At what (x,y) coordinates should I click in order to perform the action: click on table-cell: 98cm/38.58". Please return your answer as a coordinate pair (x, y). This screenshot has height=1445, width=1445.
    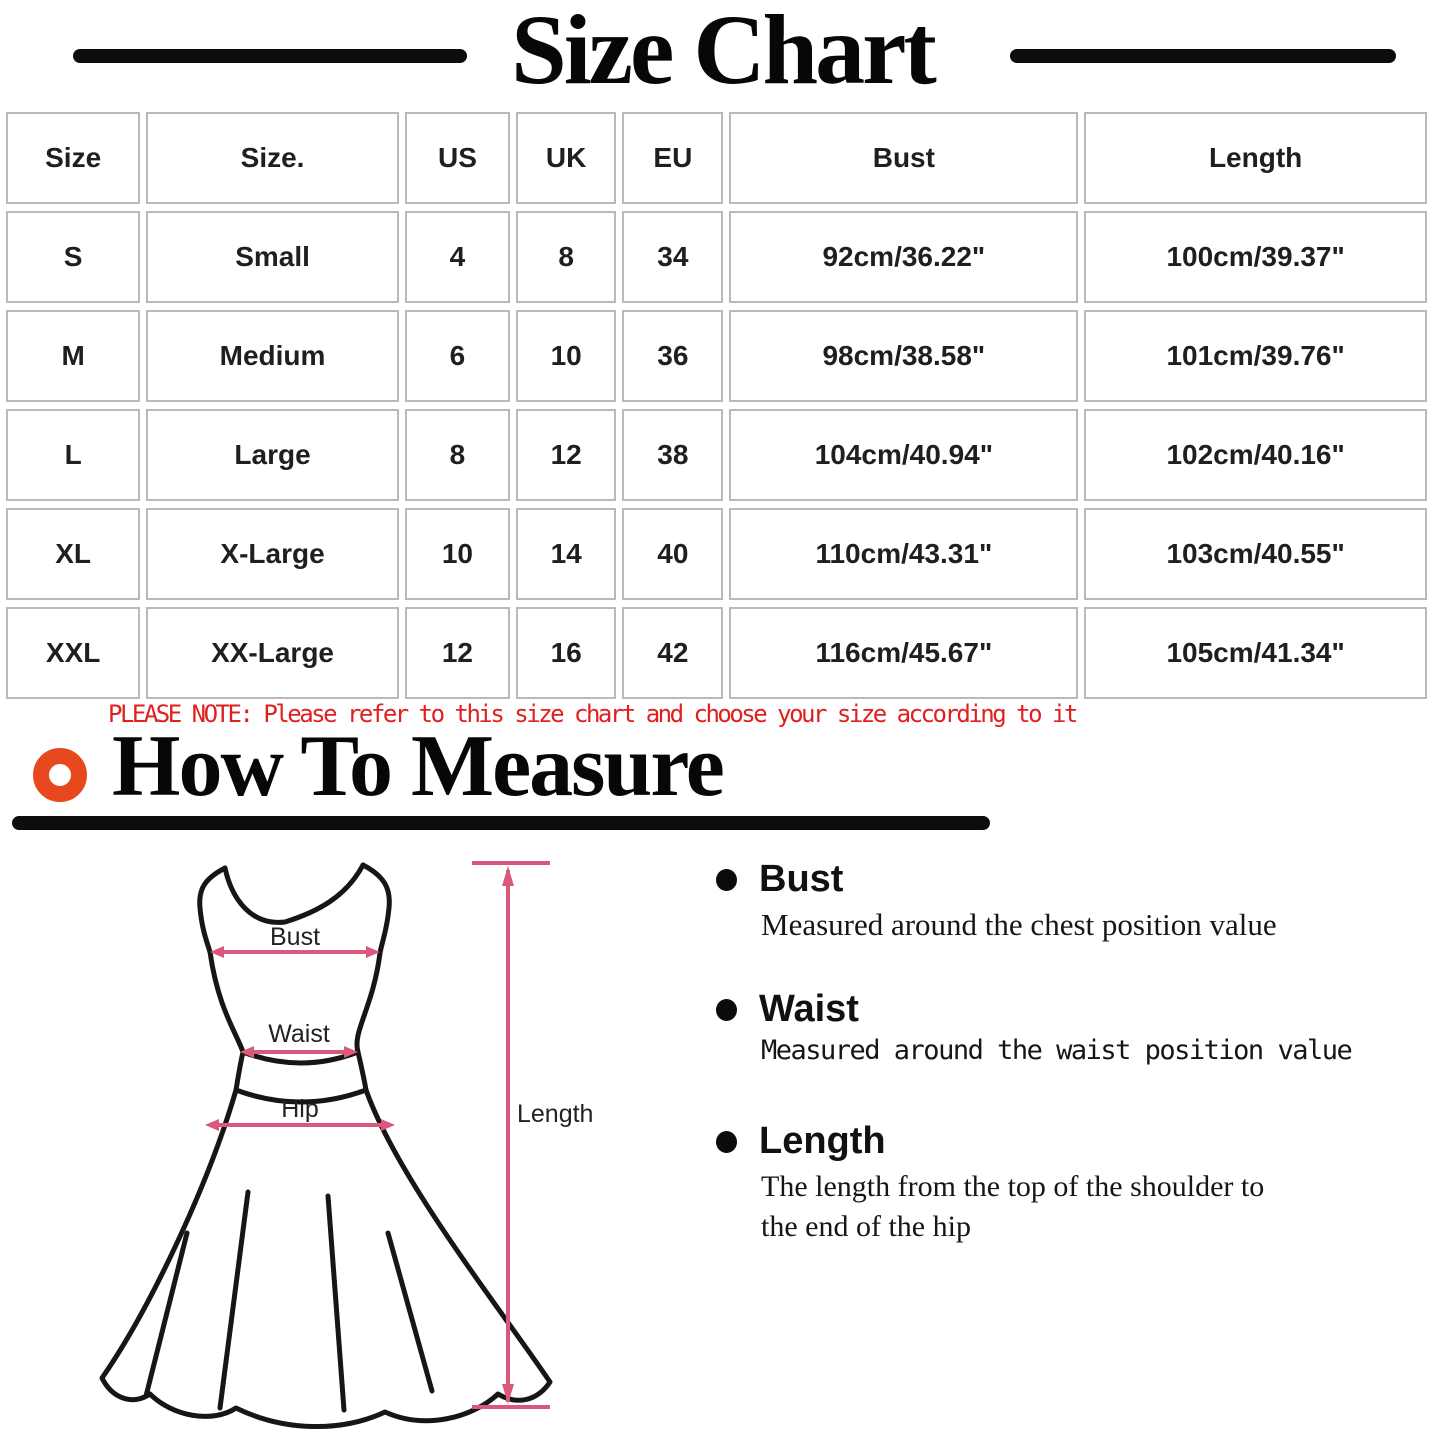
    Looking at the image, I should click on (904, 356).